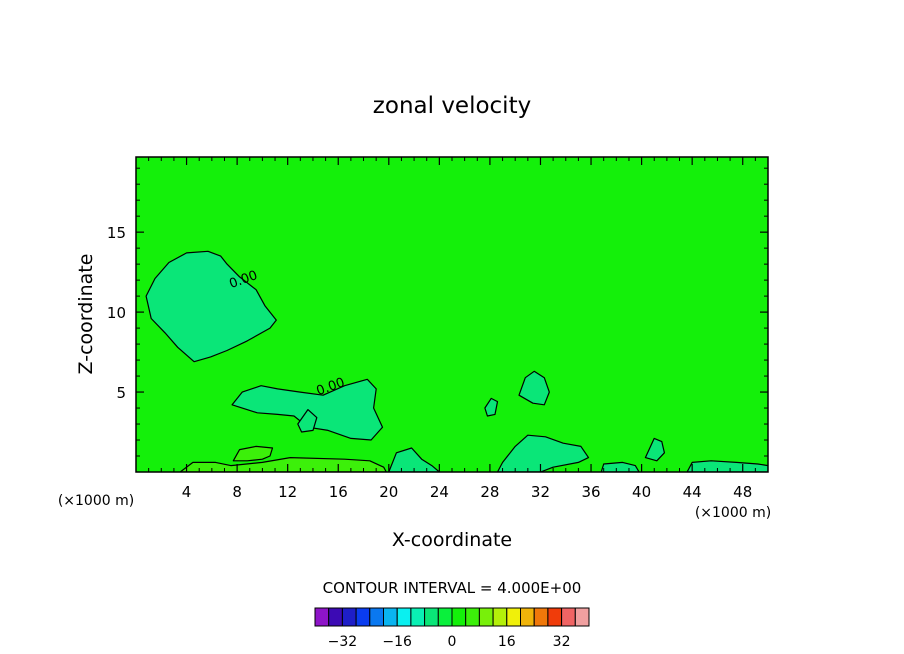 The image size is (904, 654). What do you see at coordinates (540, 492) in the screenshot?
I see `x-tick-label: 32` at bounding box center [540, 492].